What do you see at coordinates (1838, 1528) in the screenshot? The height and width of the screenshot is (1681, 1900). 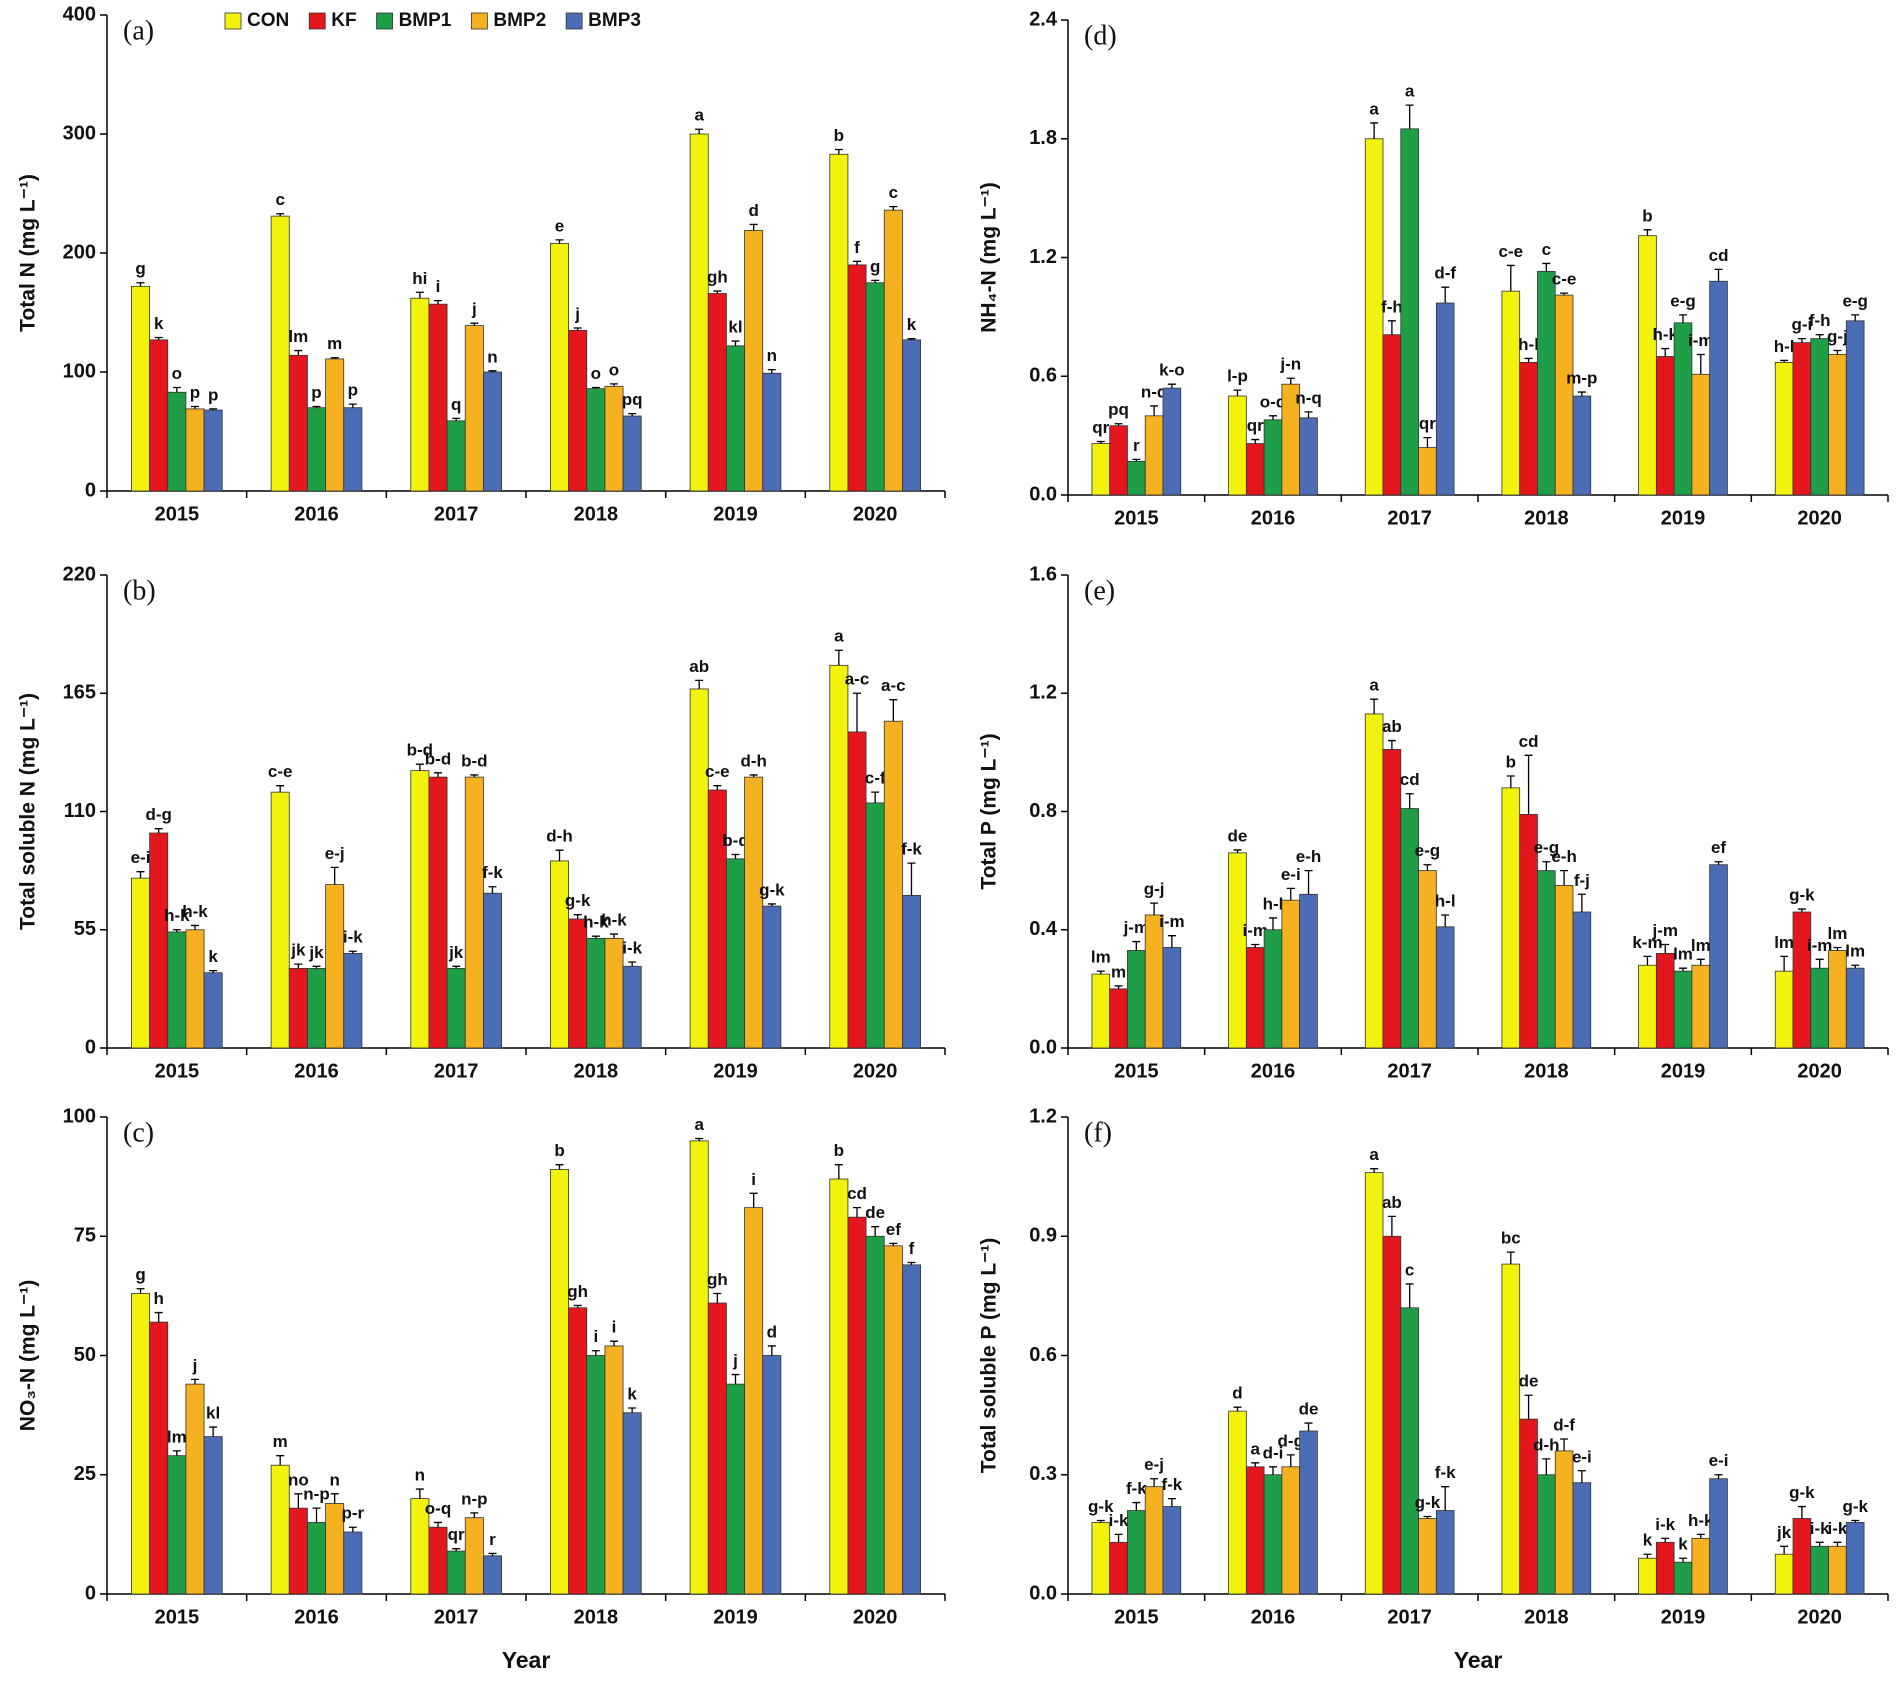 I see `significance-letter: i-k` at bounding box center [1838, 1528].